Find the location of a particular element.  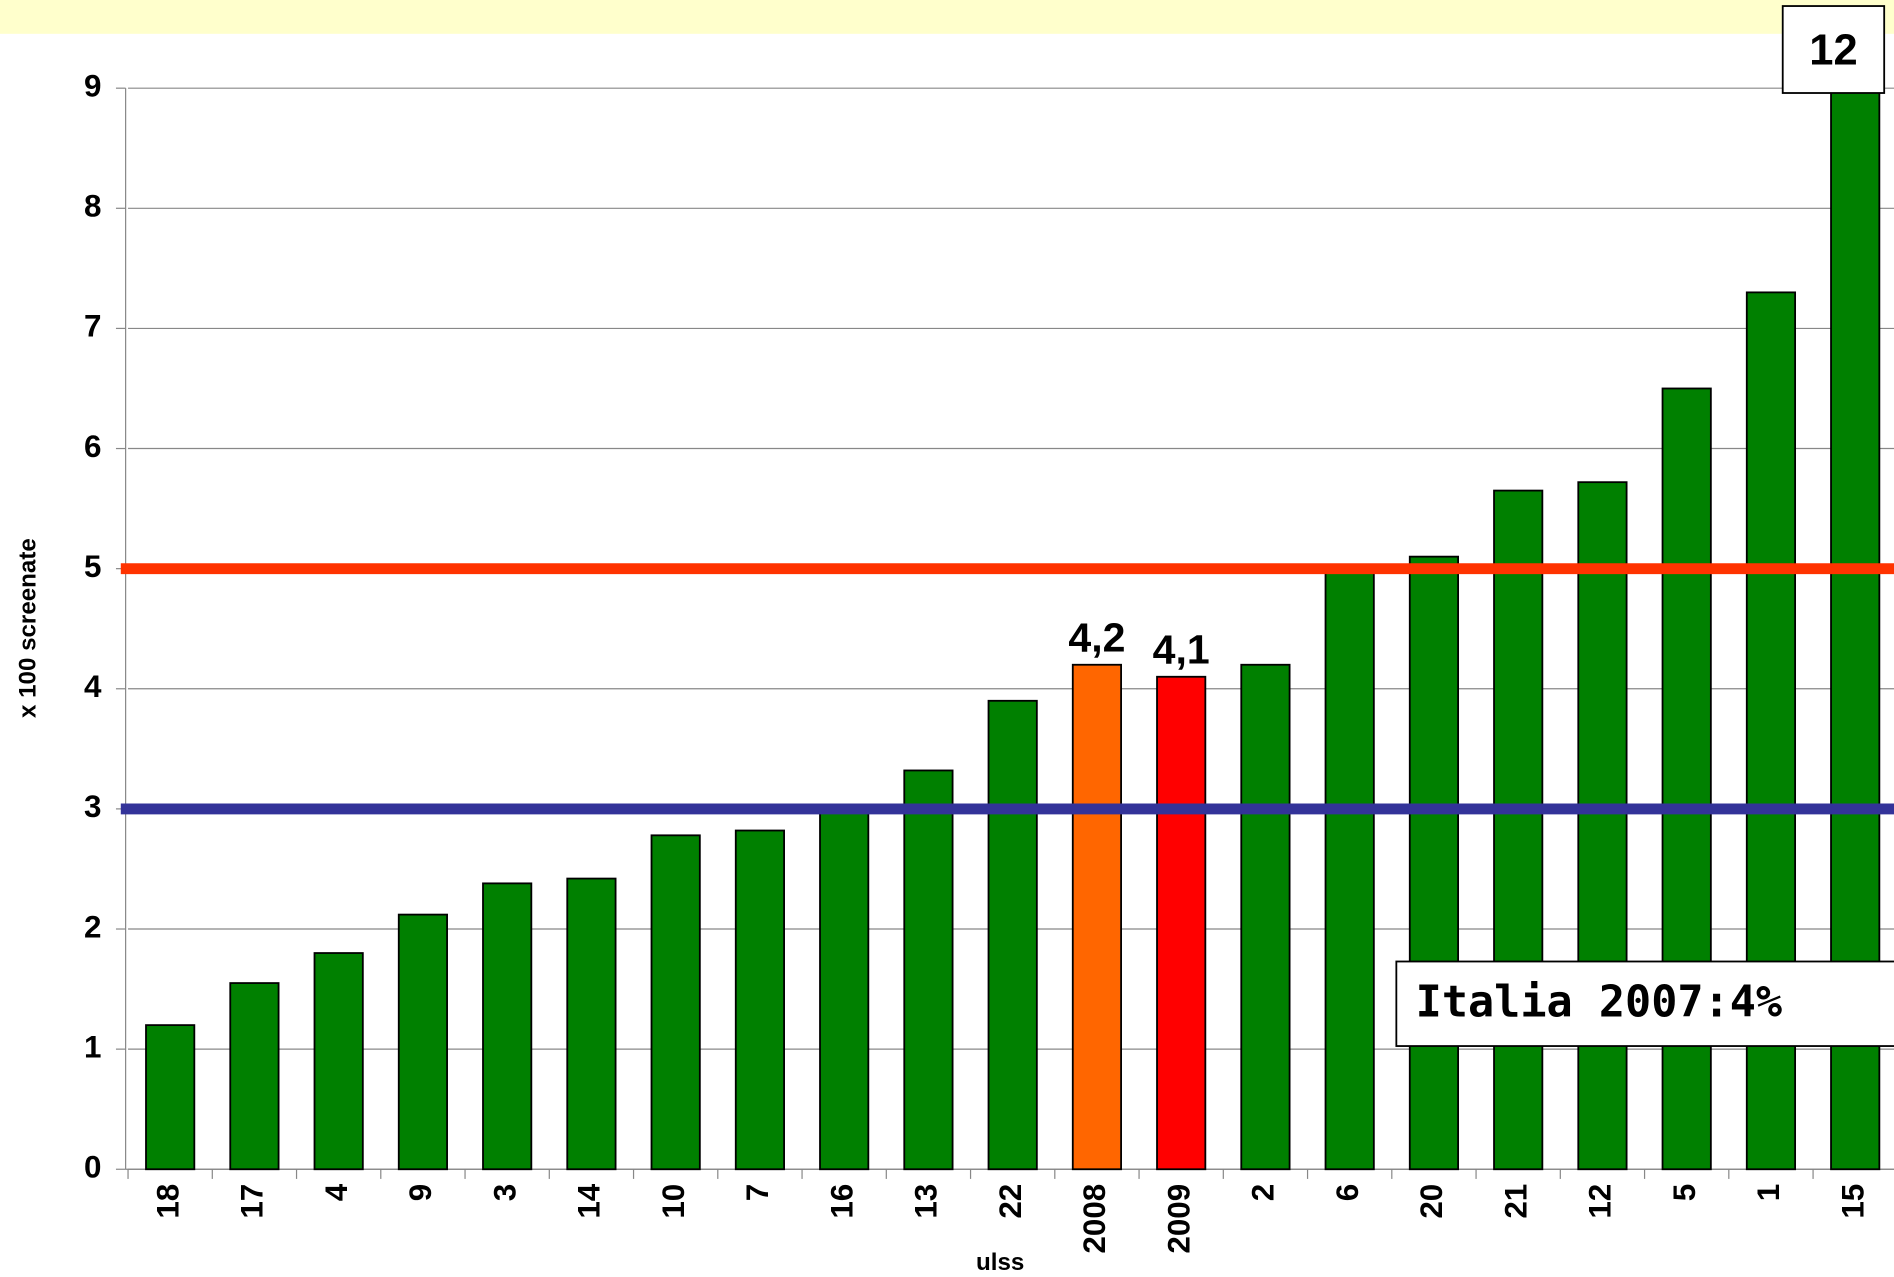

x-tick-label: 20 is located at coordinates (1431, 1201).